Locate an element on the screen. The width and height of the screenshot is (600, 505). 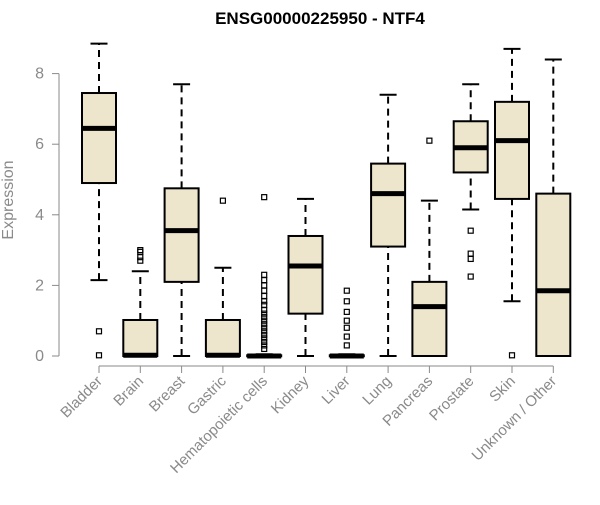
x-tick-label: Brain is located at coordinates (128, 391).